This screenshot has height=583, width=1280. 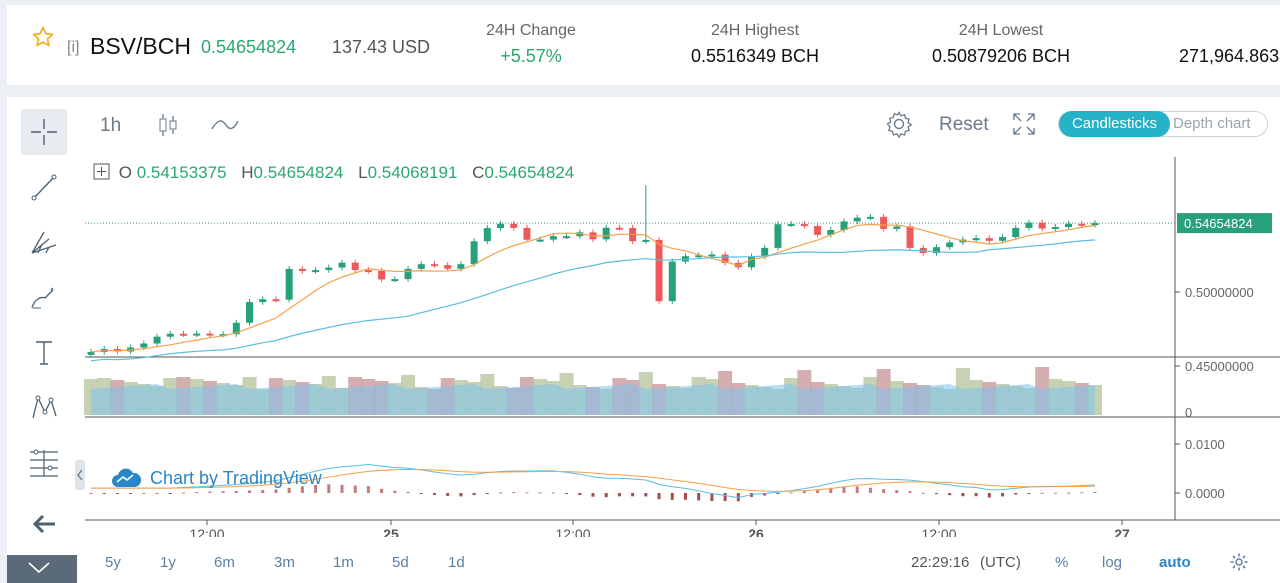 What do you see at coordinates (284, 562) in the screenshot?
I see `range-3m: 3m` at bounding box center [284, 562].